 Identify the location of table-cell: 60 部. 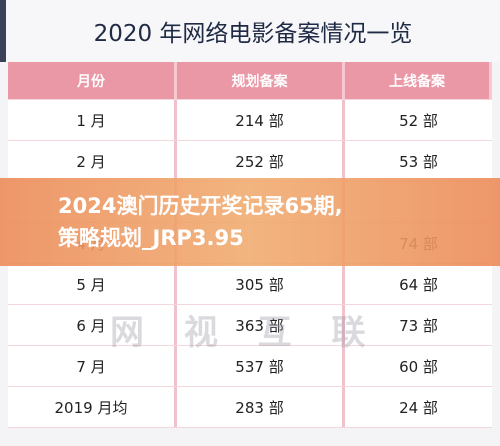
(418, 366).